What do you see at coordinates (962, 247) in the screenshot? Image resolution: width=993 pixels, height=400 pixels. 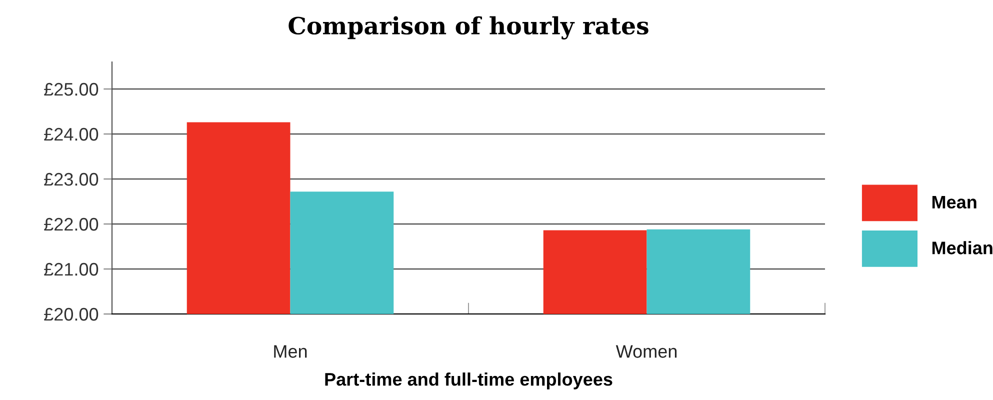 I see `legend-label: Median` at bounding box center [962, 247].